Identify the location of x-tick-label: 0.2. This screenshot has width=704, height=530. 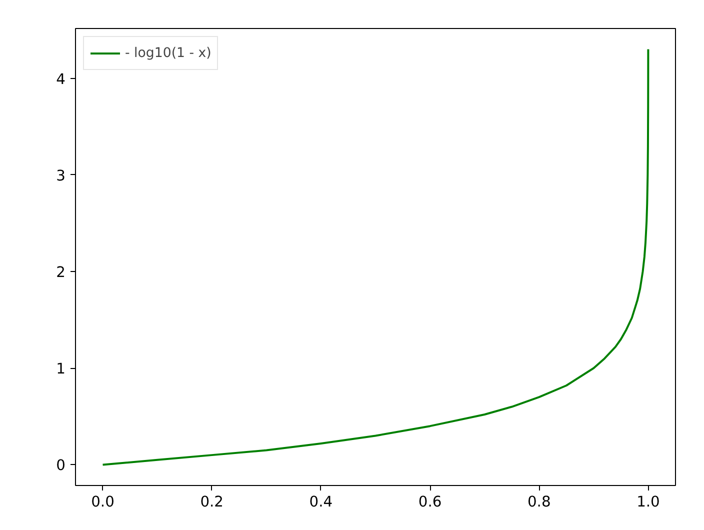
(212, 502).